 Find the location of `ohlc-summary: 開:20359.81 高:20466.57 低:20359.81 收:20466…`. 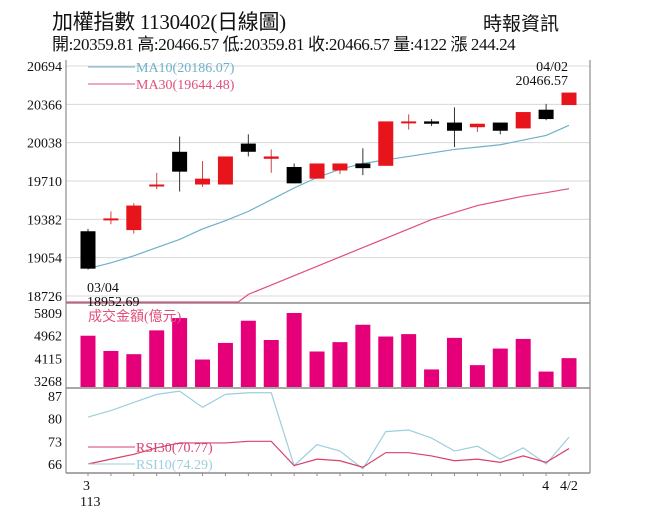

ohlc-summary: 開:20359.81 高:20466.57 低:20359.81 收:20466… is located at coordinates (284, 44).